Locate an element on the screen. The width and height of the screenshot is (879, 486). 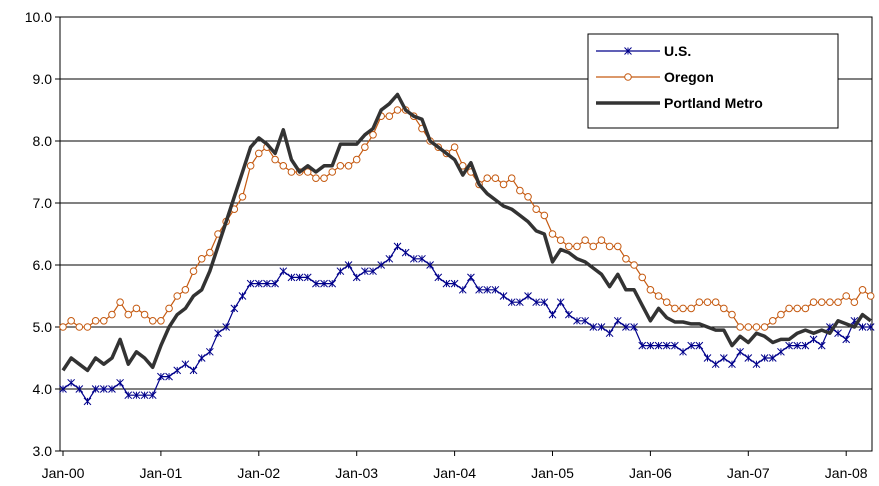
y-tick-label: 3.0 is located at coordinates (43, 451).